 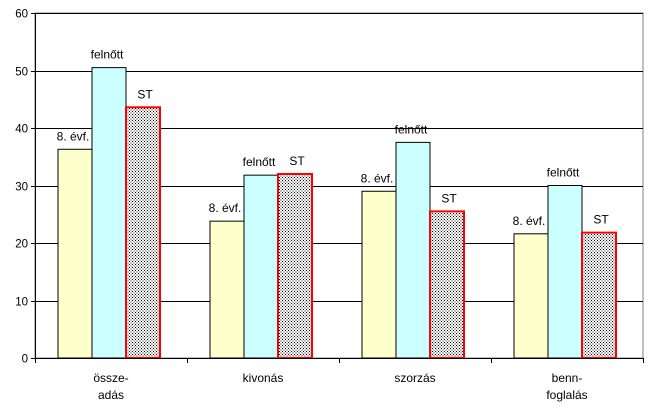 What do you see at coordinates (21, 15) in the screenshot?
I see `y-tick-label: 60` at bounding box center [21, 15].